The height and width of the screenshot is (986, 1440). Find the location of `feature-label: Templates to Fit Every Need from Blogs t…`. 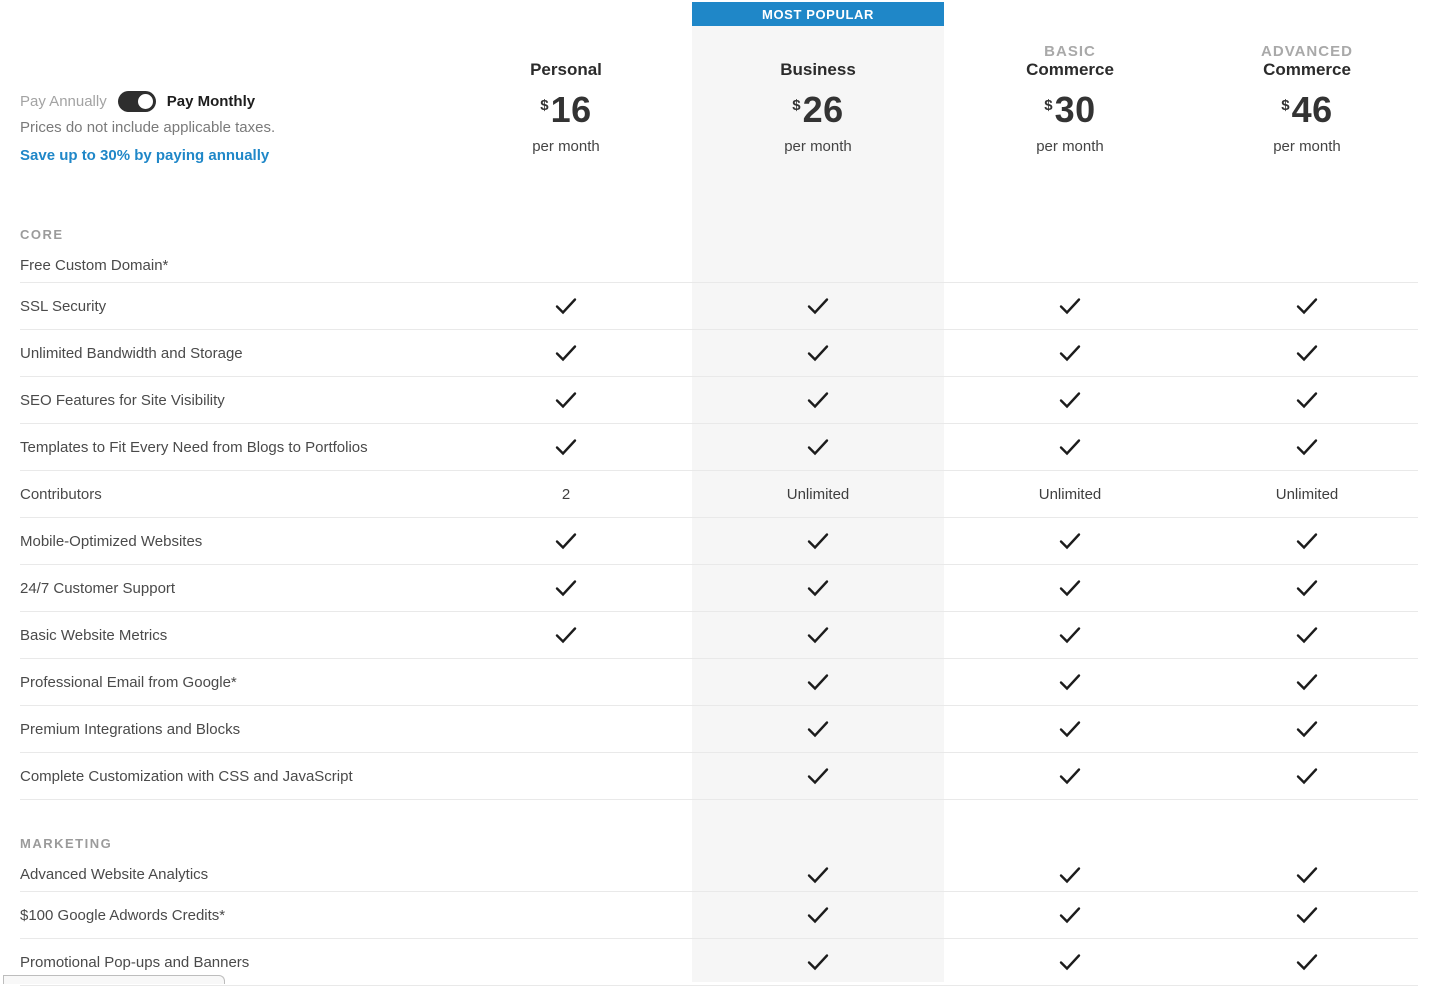

feature-label: Templates to Fit Every Need from Blogs t… is located at coordinates (194, 447).